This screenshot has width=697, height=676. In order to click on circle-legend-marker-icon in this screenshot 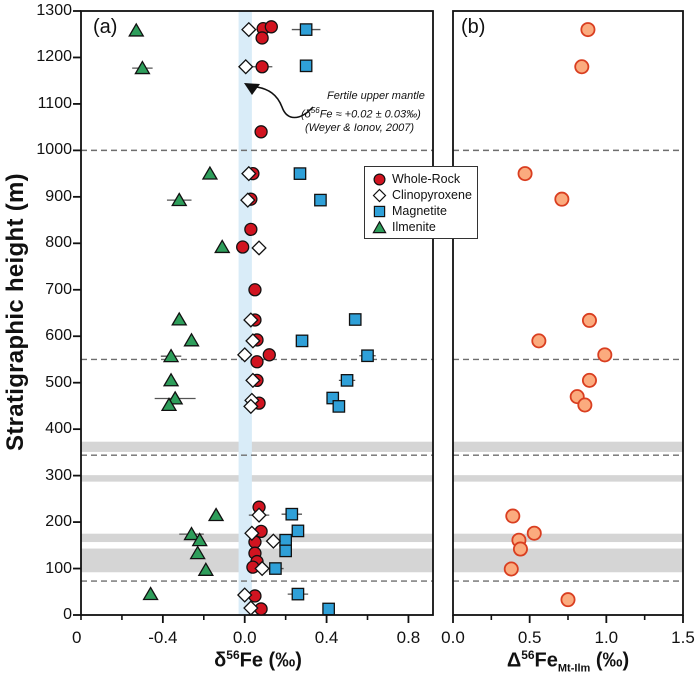, I will do `click(379, 179)`.